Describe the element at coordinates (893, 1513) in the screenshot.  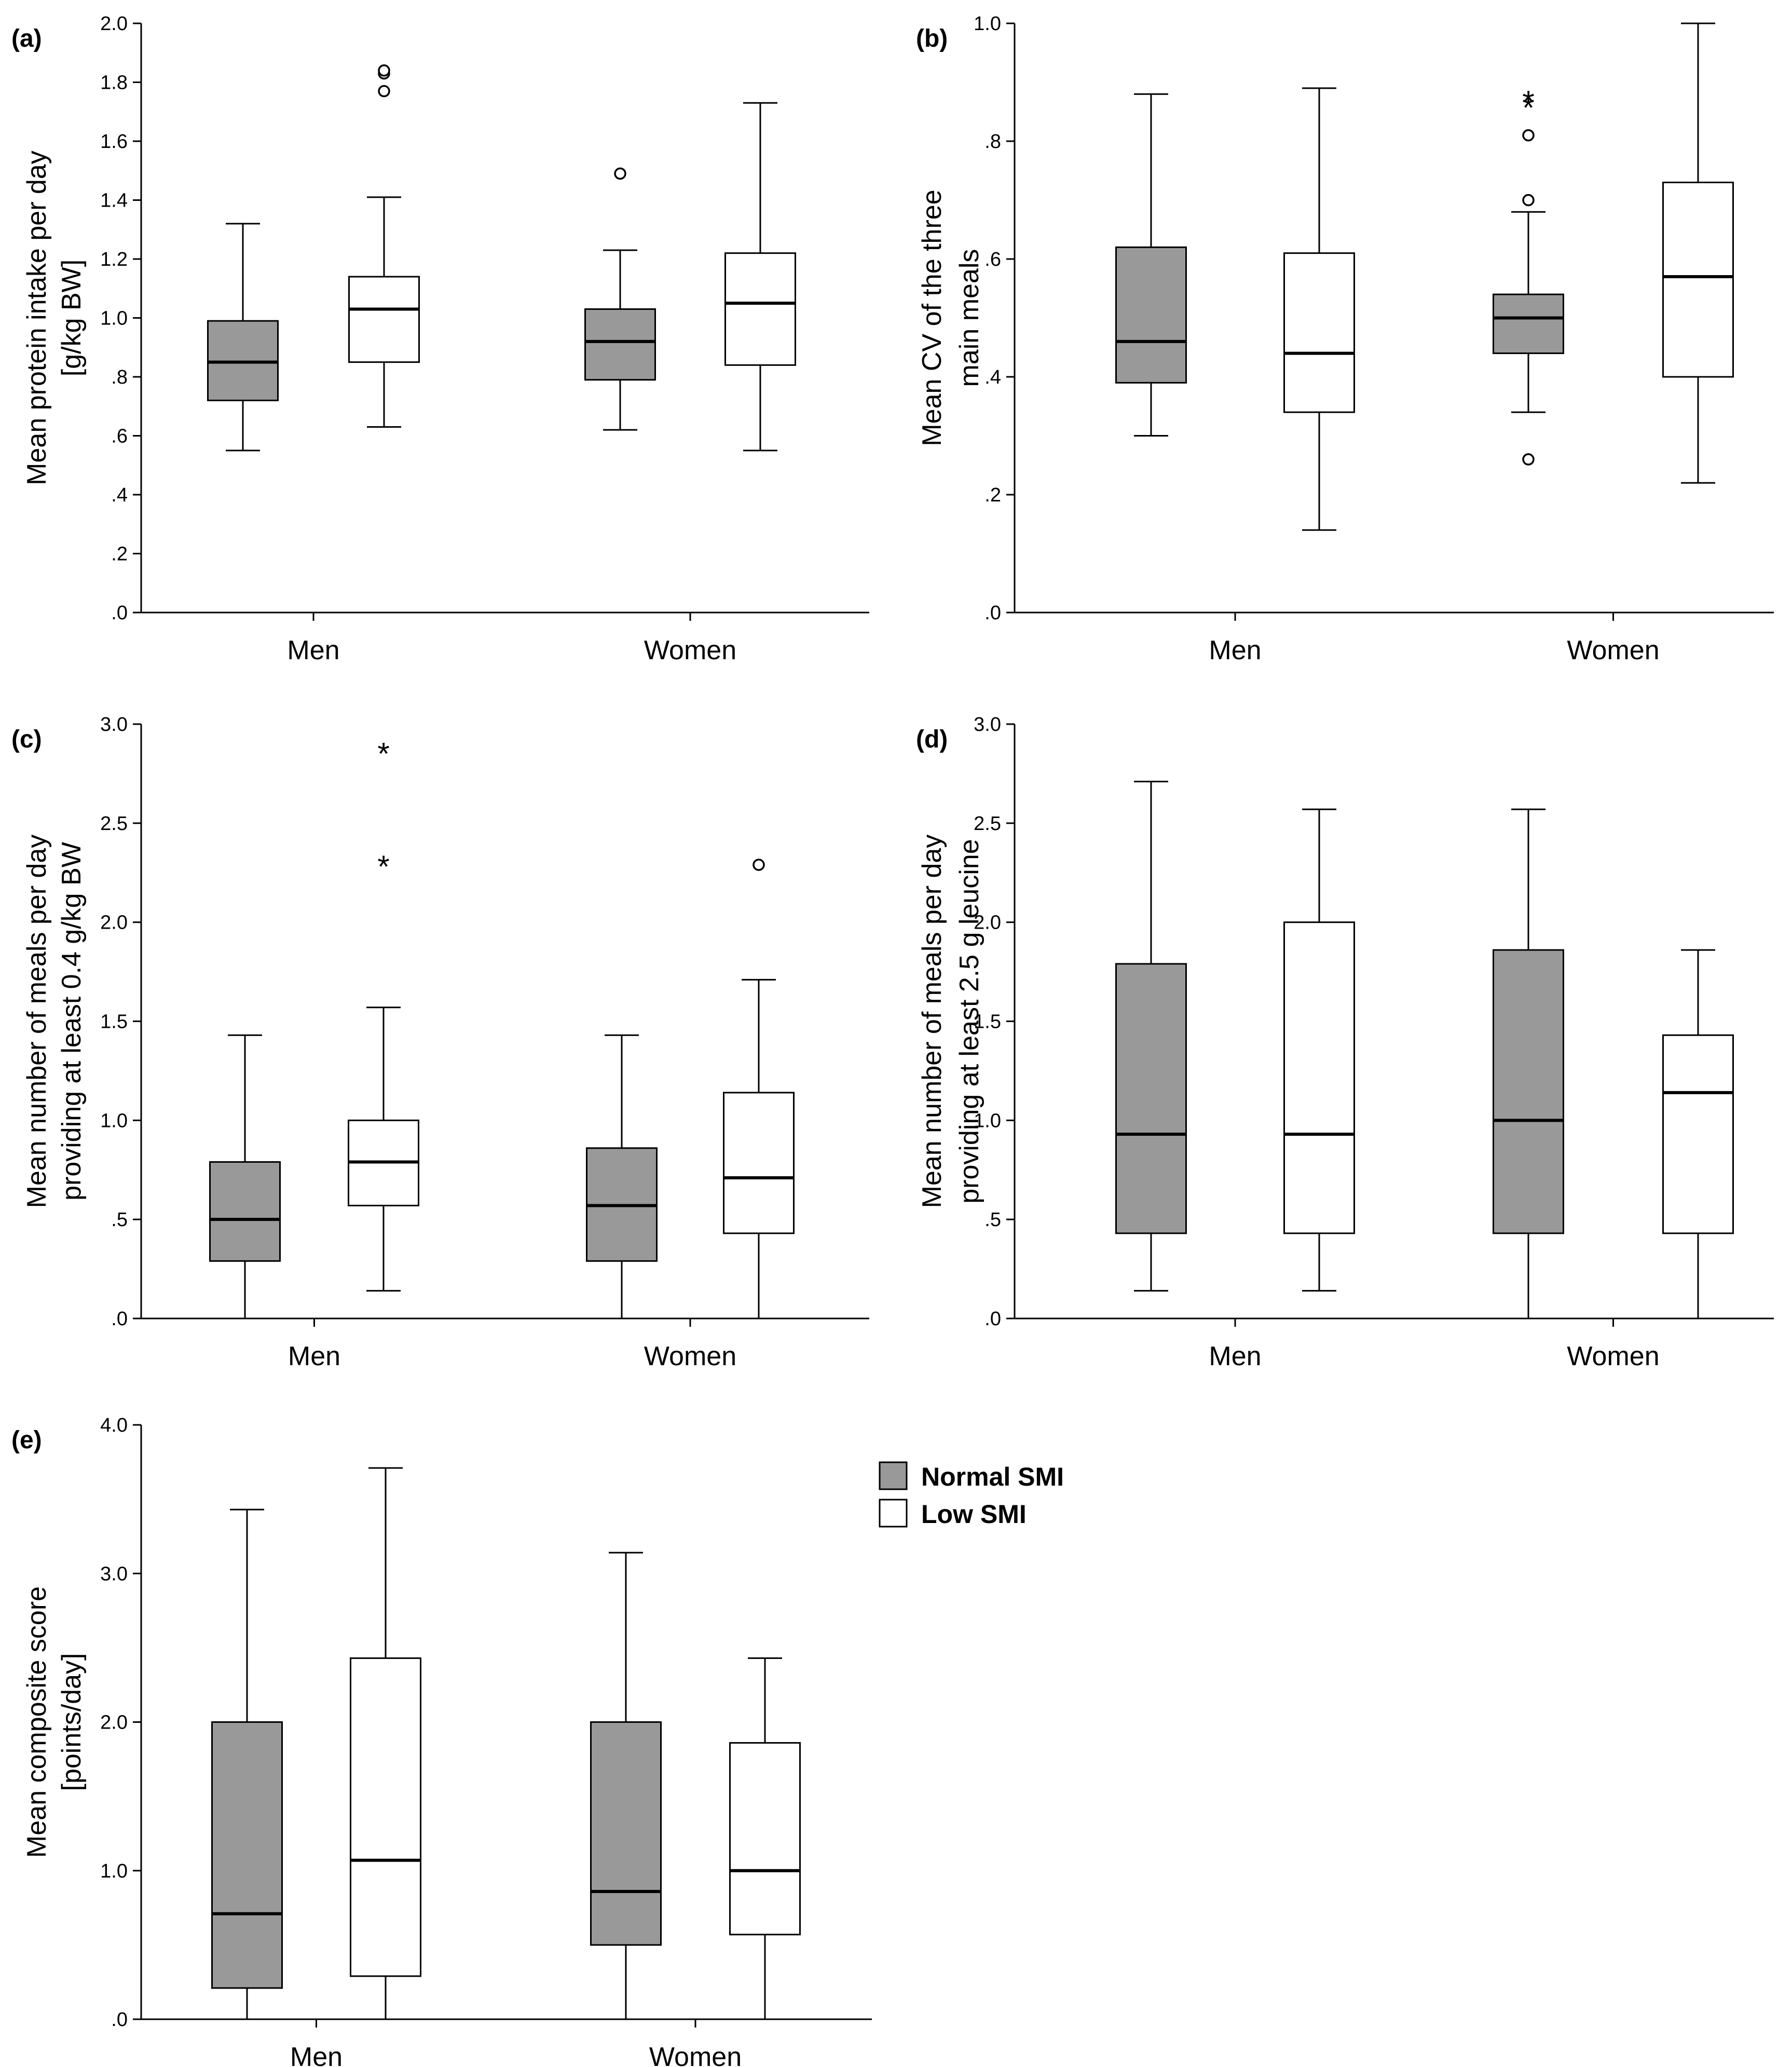
I see `legend-swatch-low-smi` at that location.